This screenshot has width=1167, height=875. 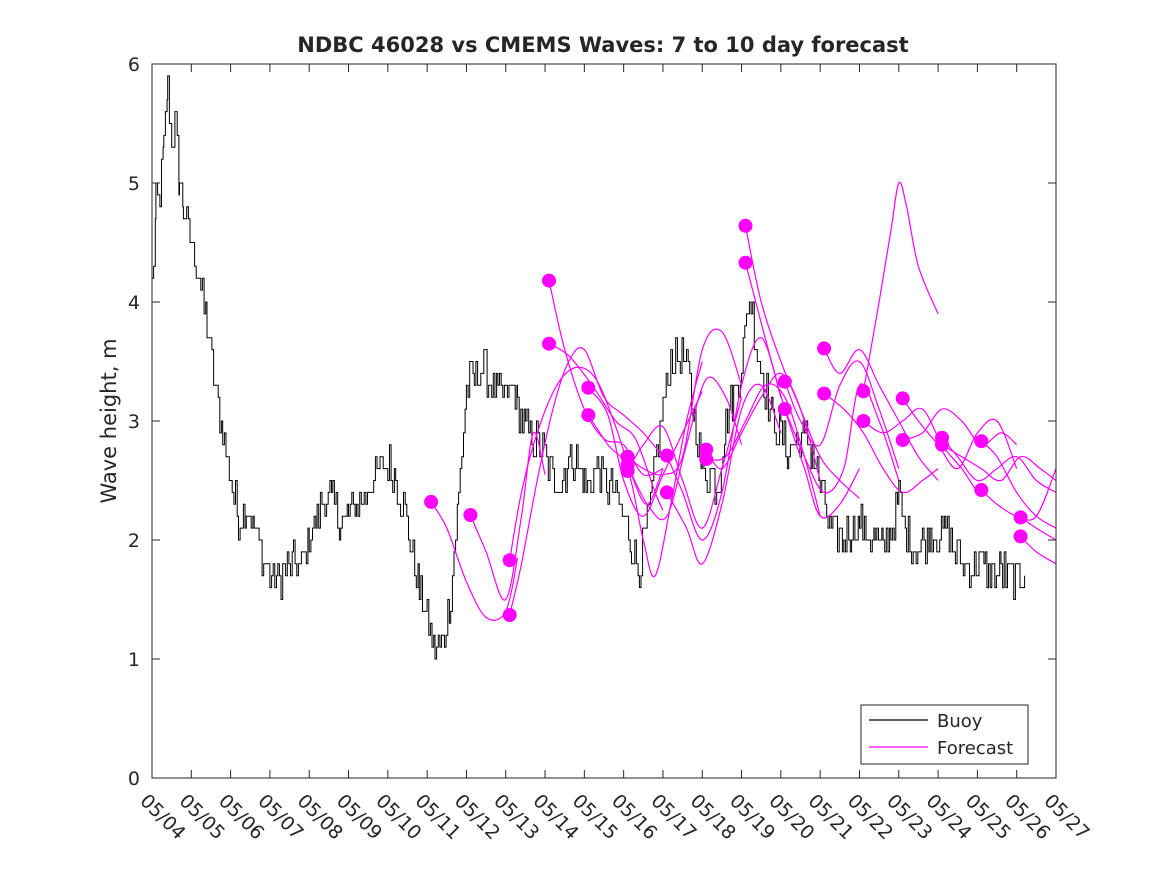 What do you see at coordinates (134, 660) in the screenshot?
I see `y-tick-label: 1` at bounding box center [134, 660].